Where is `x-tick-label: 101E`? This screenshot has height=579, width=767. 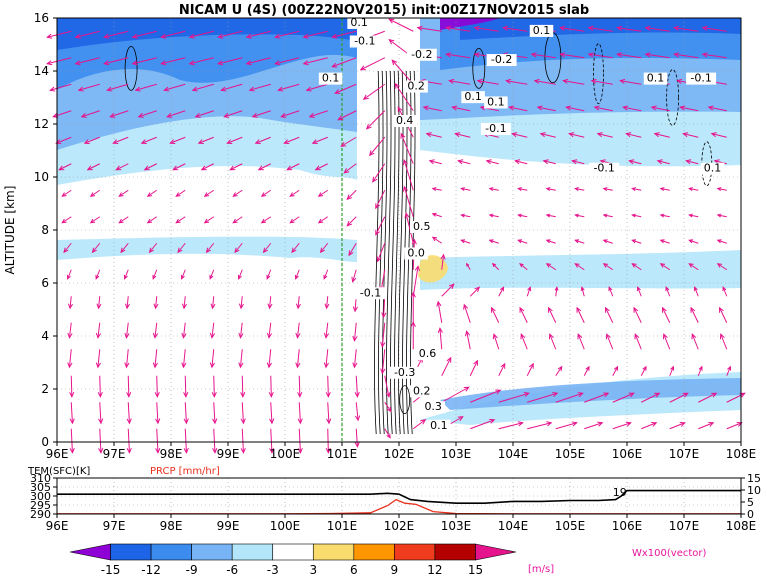 x-tick-label: 101E is located at coordinates (342, 526).